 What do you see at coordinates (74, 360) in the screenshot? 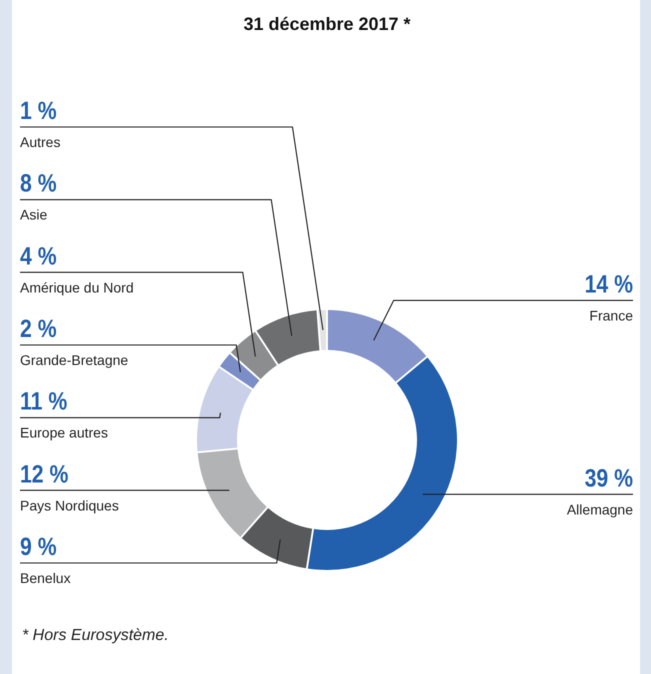
I see `slice-label: Grande-Bretagne` at bounding box center [74, 360].